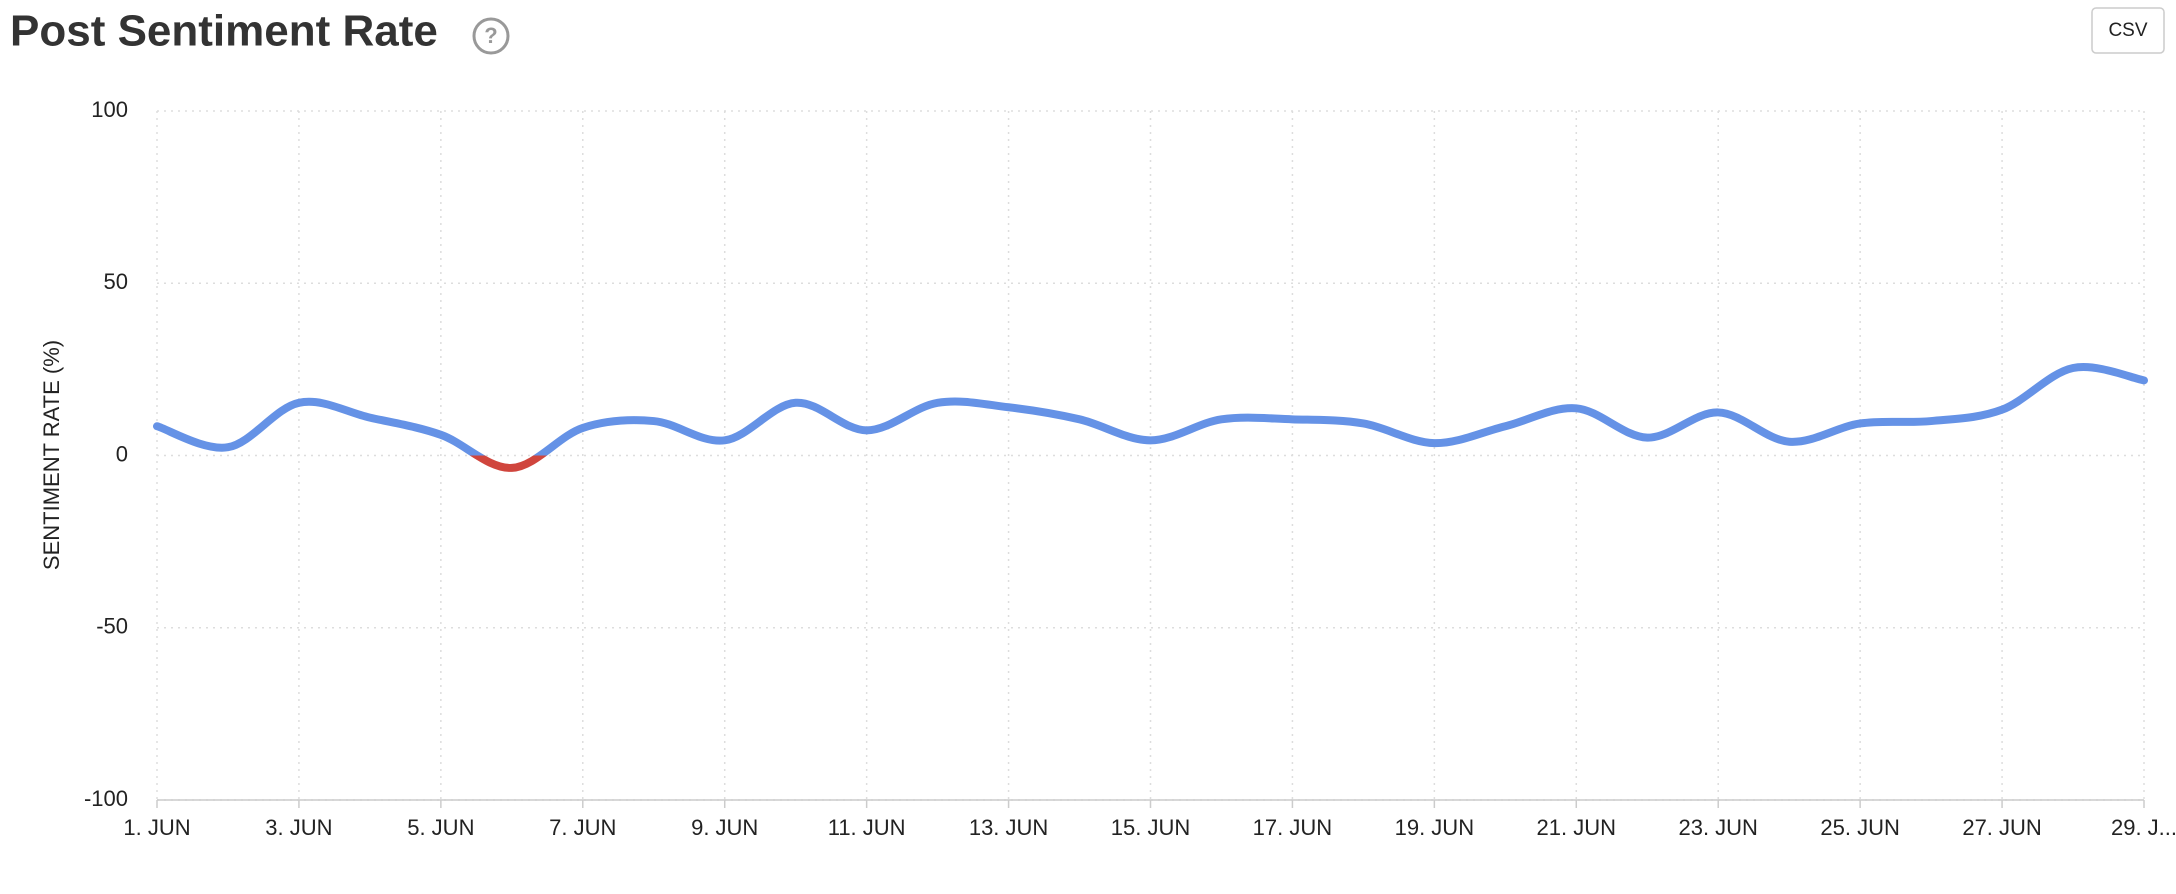 The height and width of the screenshot is (894, 2176). I want to click on x-tick-label: 1. JUN, so click(156, 827).